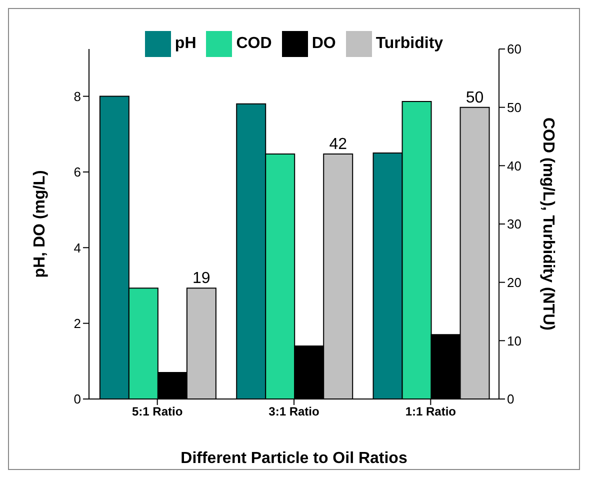 The image size is (590, 481). Describe the element at coordinates (77, 323) in the screenshot. I see `y-tick-label: 2` at that location.